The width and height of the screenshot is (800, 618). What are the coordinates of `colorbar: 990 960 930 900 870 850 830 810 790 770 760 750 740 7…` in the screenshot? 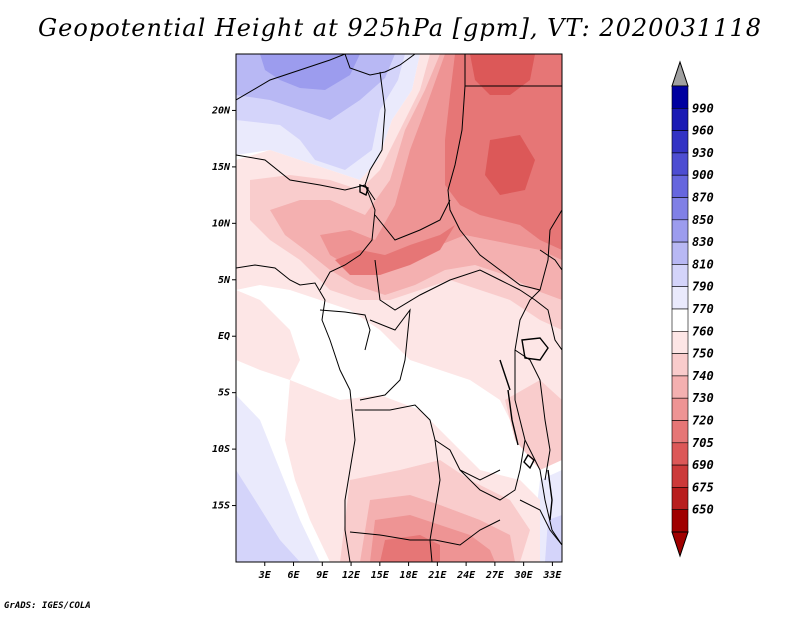 It's located at (692, 309).